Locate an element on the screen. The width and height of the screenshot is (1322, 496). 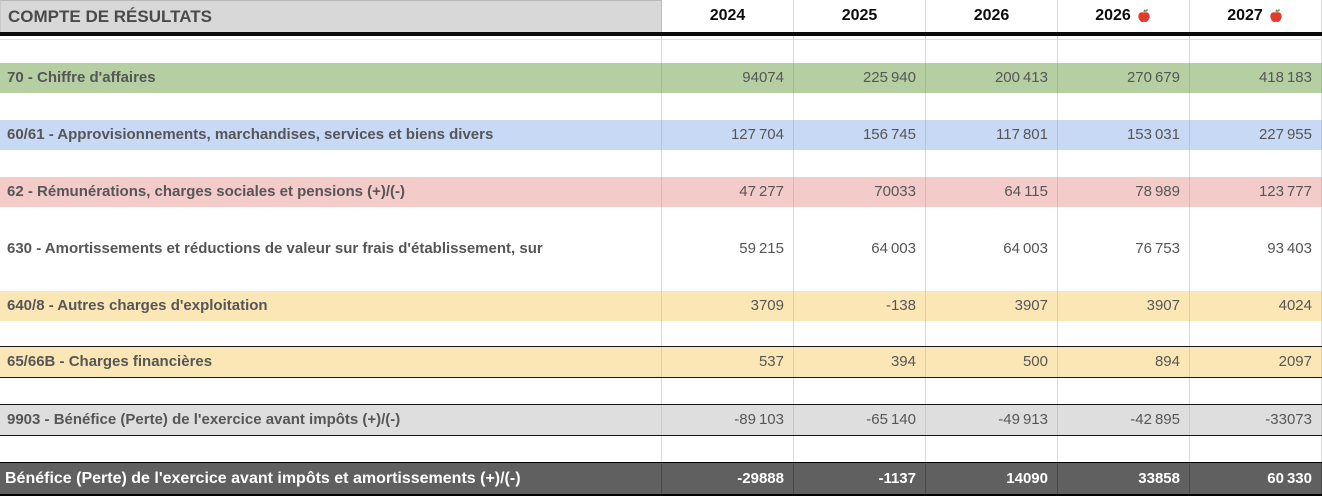
cell-2027-forecast: 4024 is located at coordinates (1256, 306).